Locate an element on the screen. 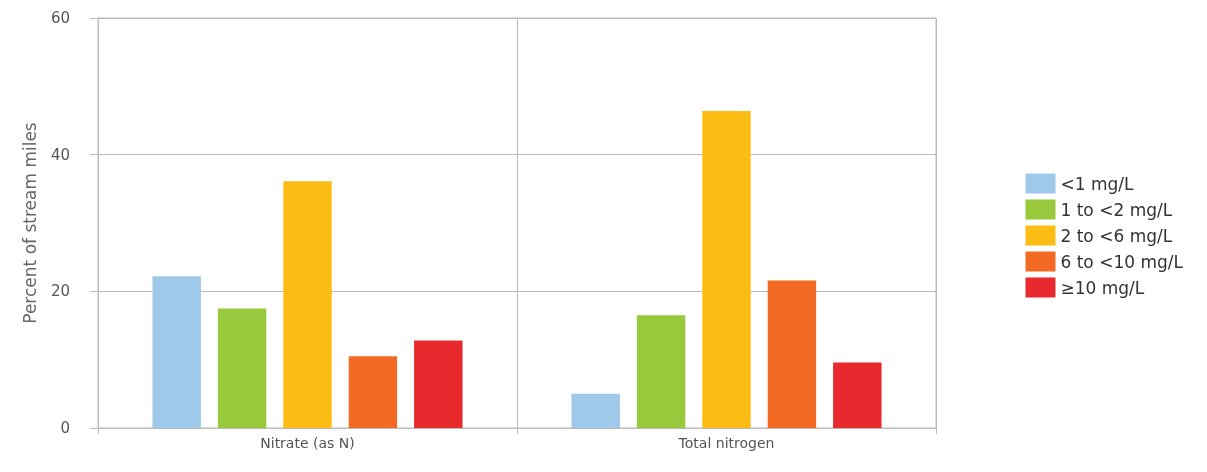 The image size is (1207, 472). legend-label: 6 to <10 mg/L is located at coordinates (1122, 261).